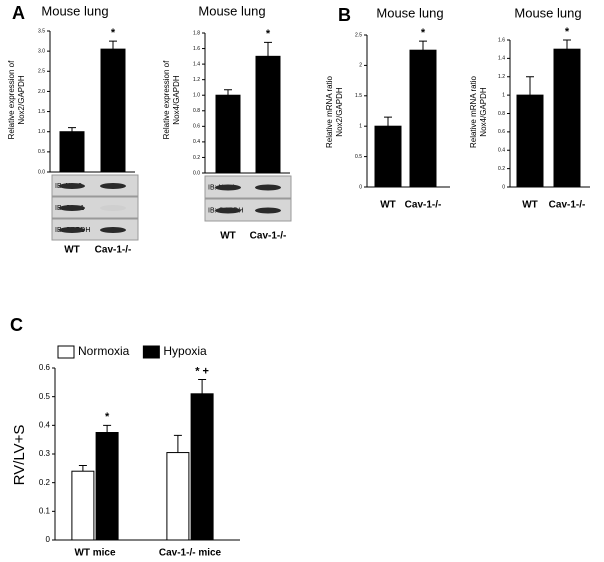 The image size is (604, 562). What do you see at coordinates (41, 31) in the screenshot?
I see `y-tick-label: 3.5` at bounding box center [41, 31].